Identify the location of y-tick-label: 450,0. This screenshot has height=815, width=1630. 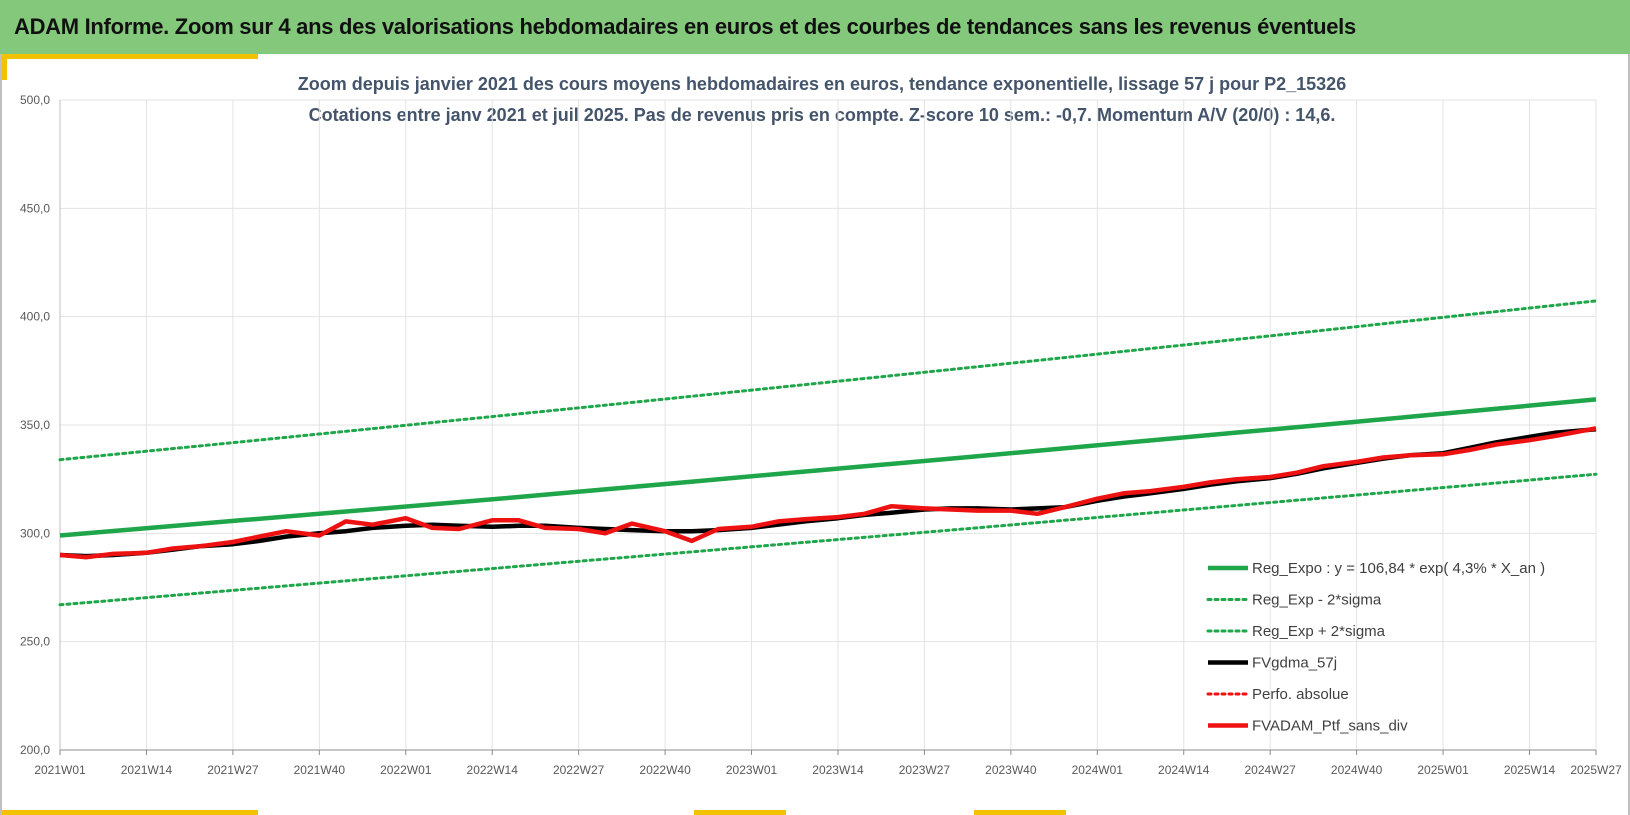
(35, 208).